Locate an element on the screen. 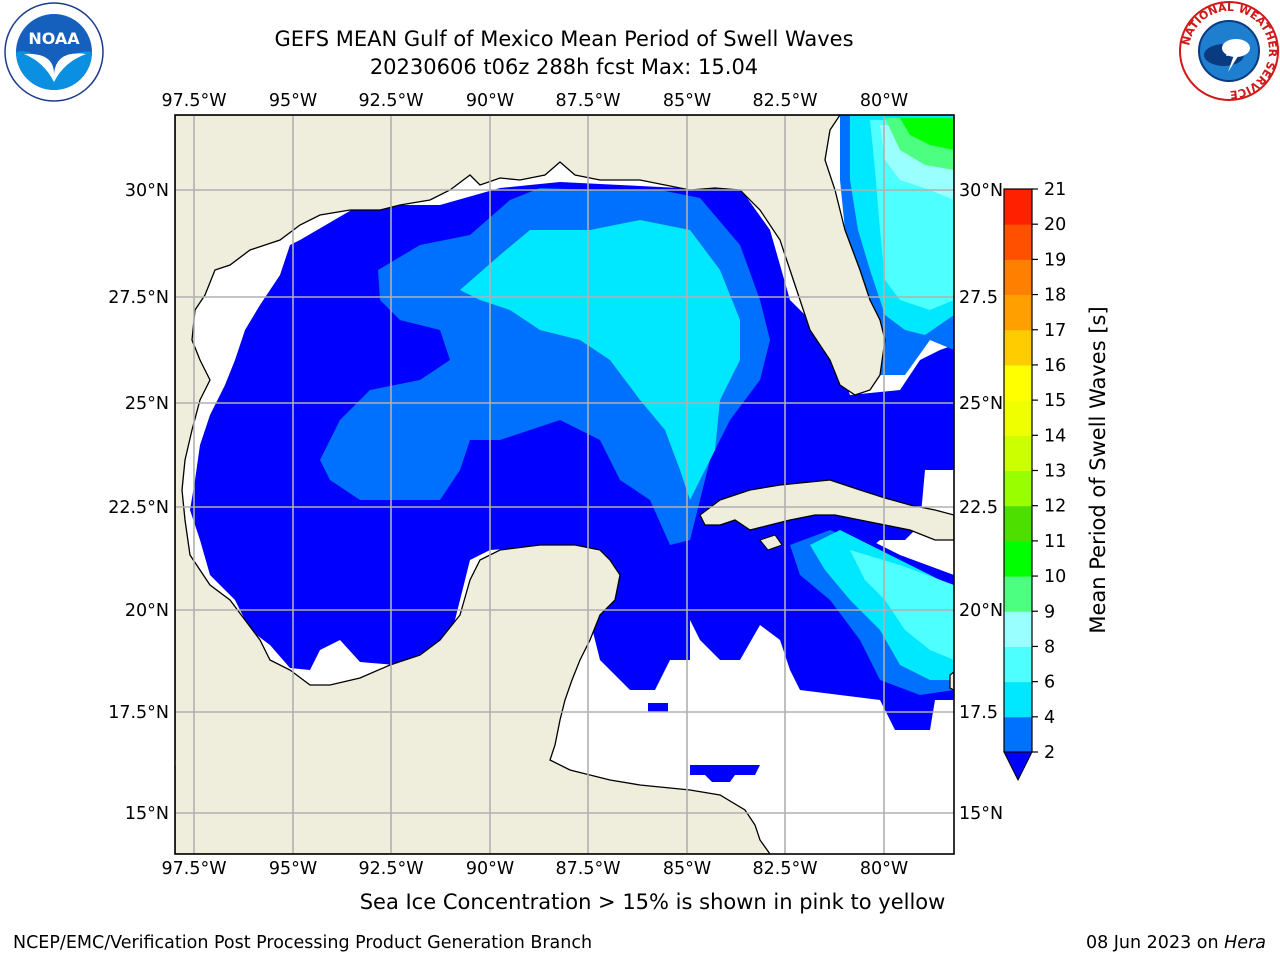 The image size is (1280, 960). colorbar-tick-label: 12 is located at coordinates (1055, 507).